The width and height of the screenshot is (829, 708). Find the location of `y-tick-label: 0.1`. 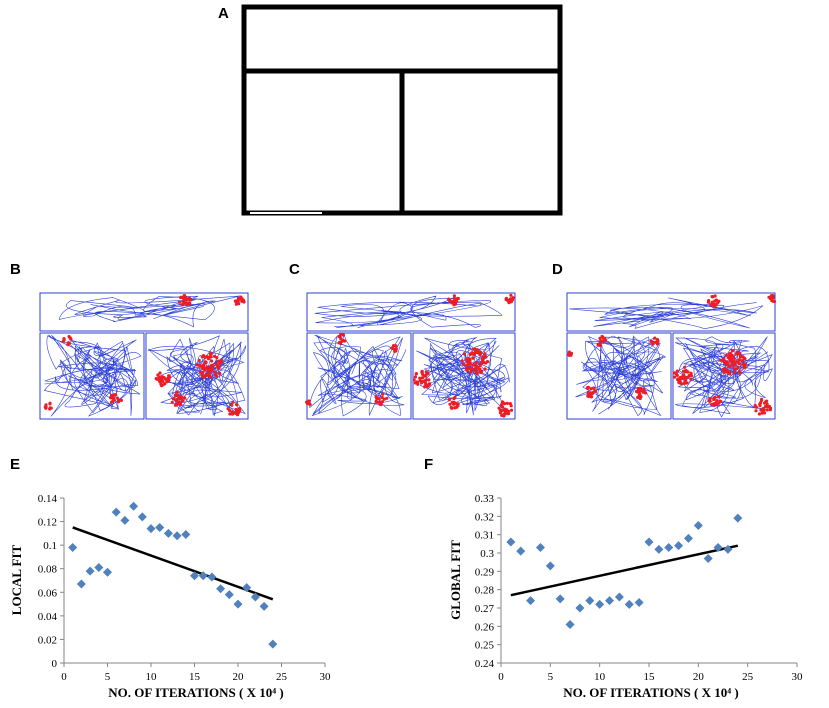

y-tick-label: 0.1 is located at coordinates (50, 546).